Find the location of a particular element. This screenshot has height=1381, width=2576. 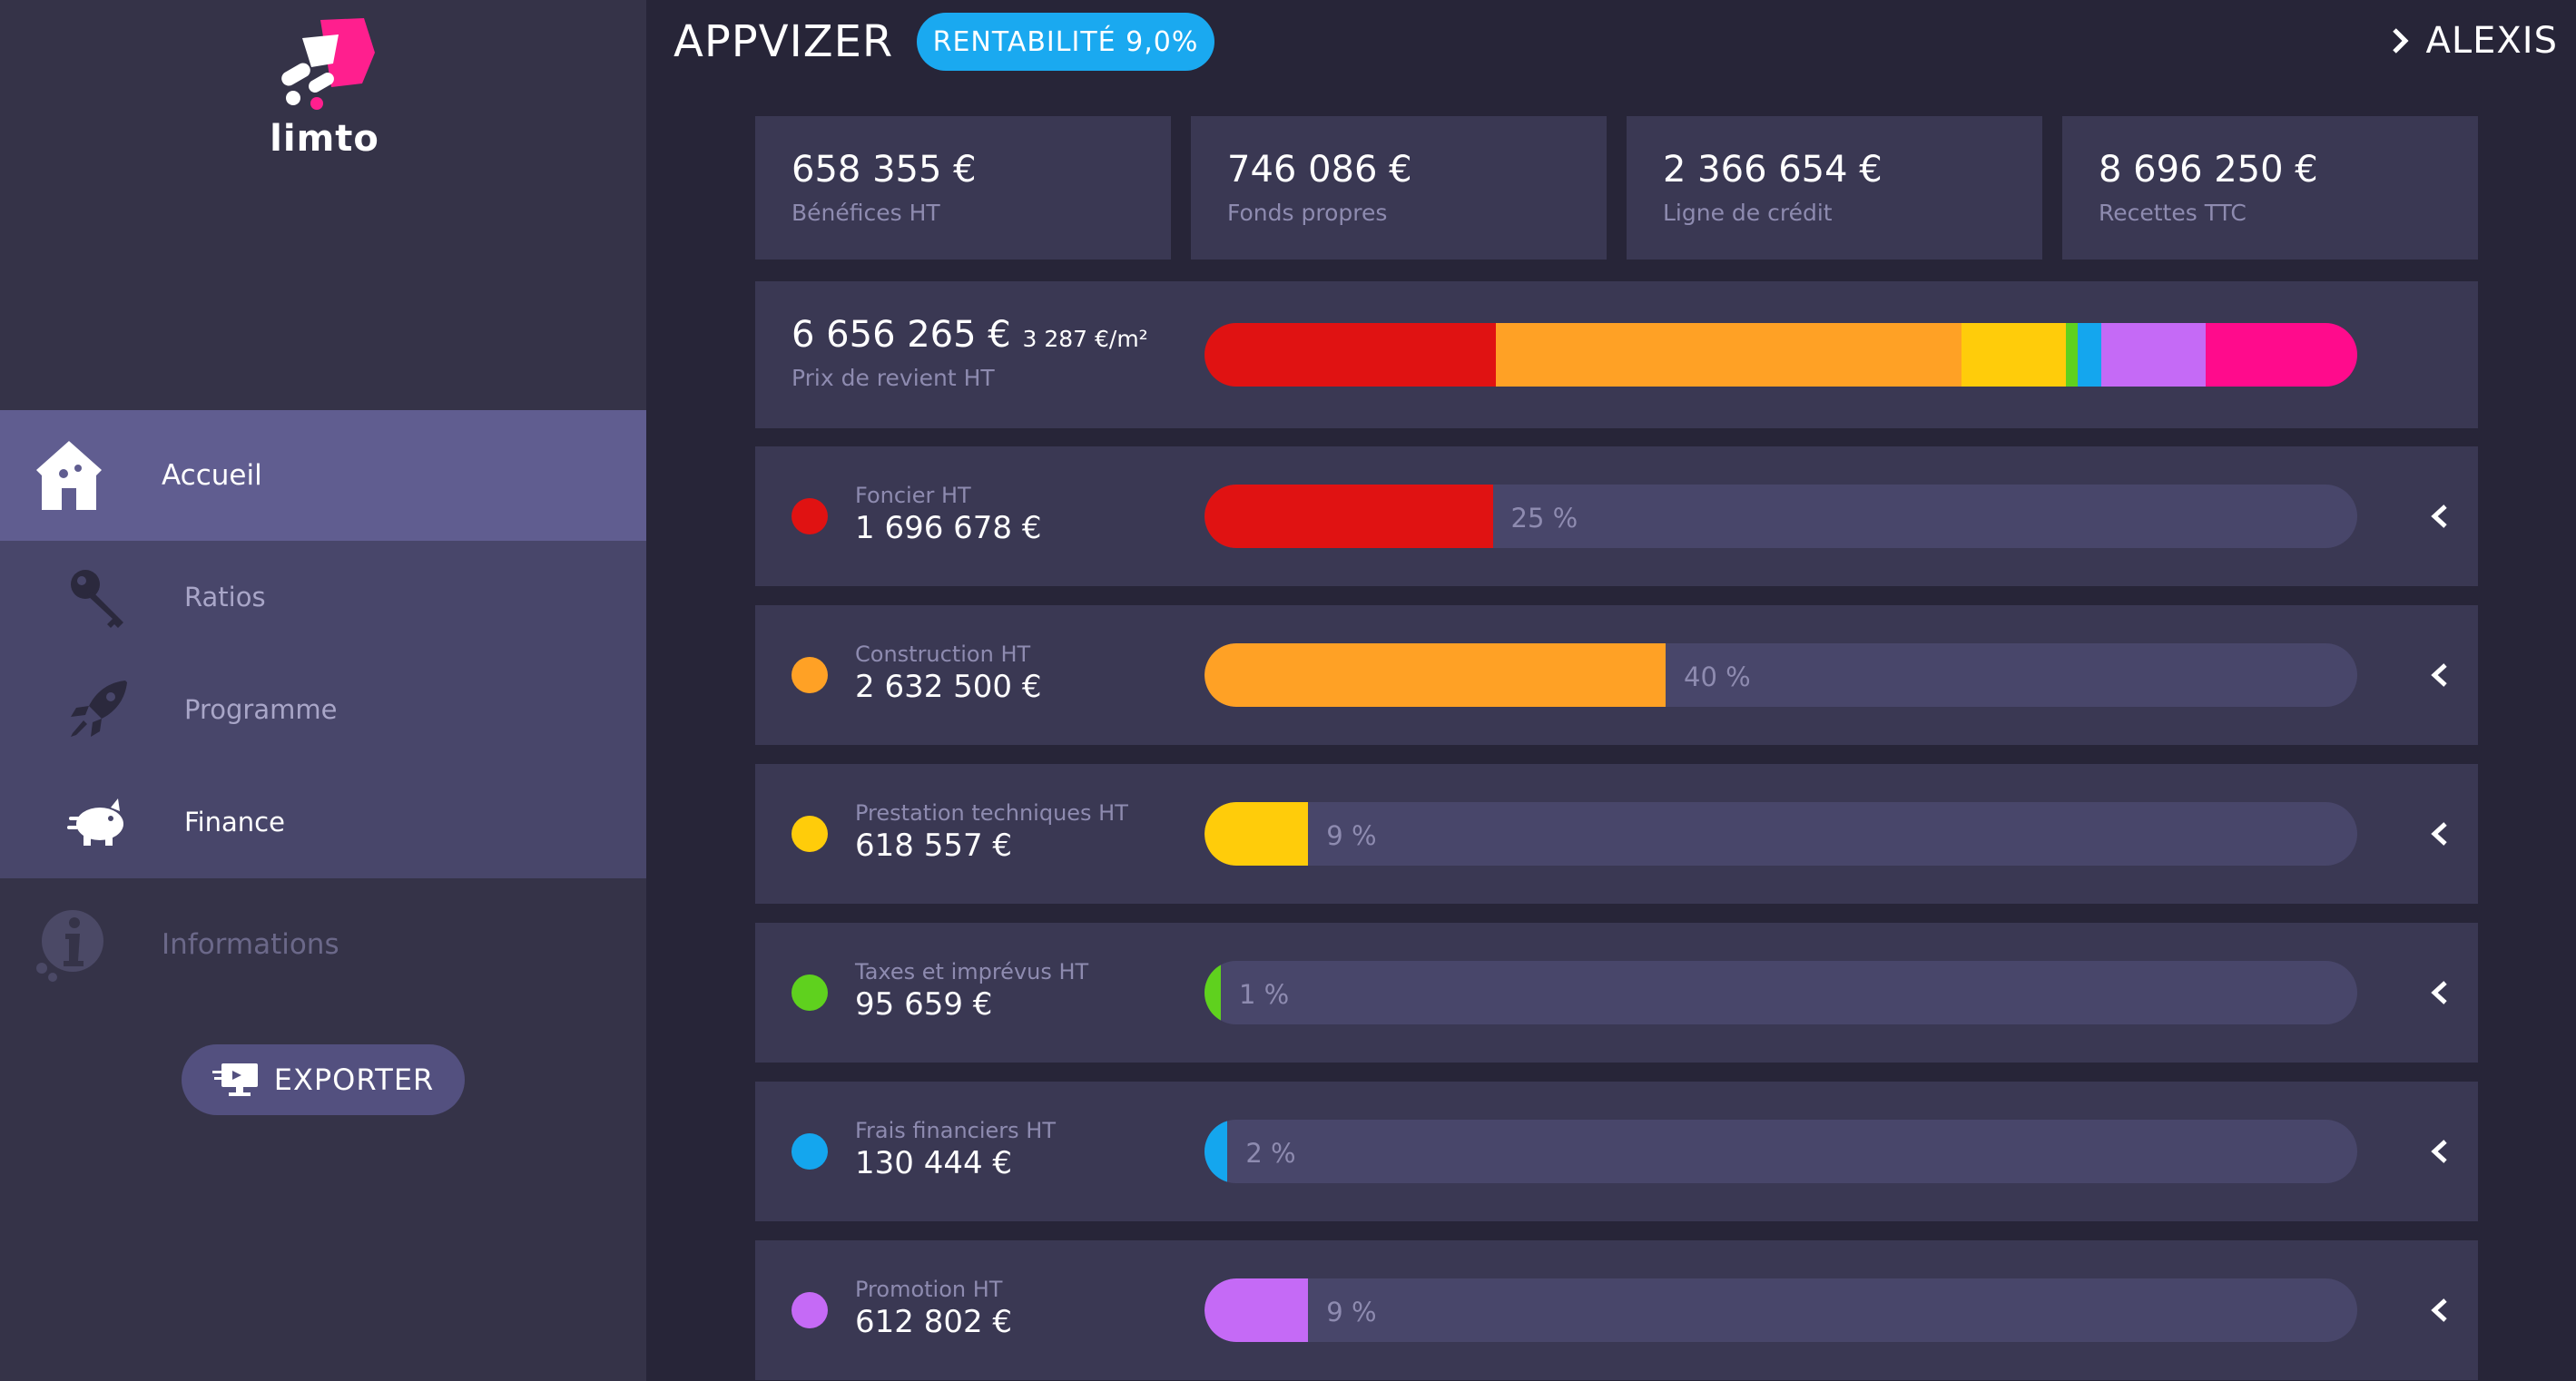

cost-label: Prestation techniques HT is located at coordinates (991, 813).